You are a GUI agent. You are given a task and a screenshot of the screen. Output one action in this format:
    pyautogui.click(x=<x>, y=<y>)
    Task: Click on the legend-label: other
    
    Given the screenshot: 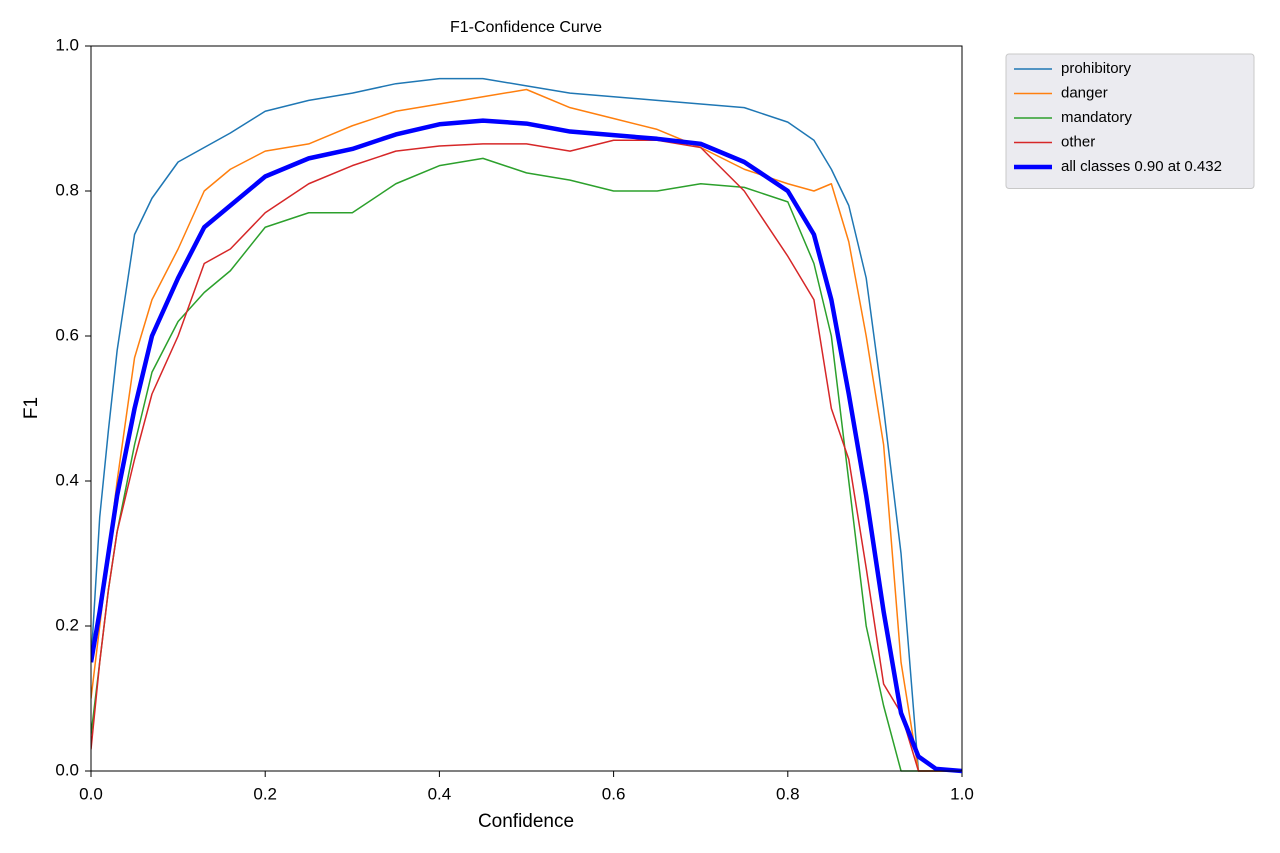 What is the action you would take?
    pyautogui.click(x=1078, y=141)
    